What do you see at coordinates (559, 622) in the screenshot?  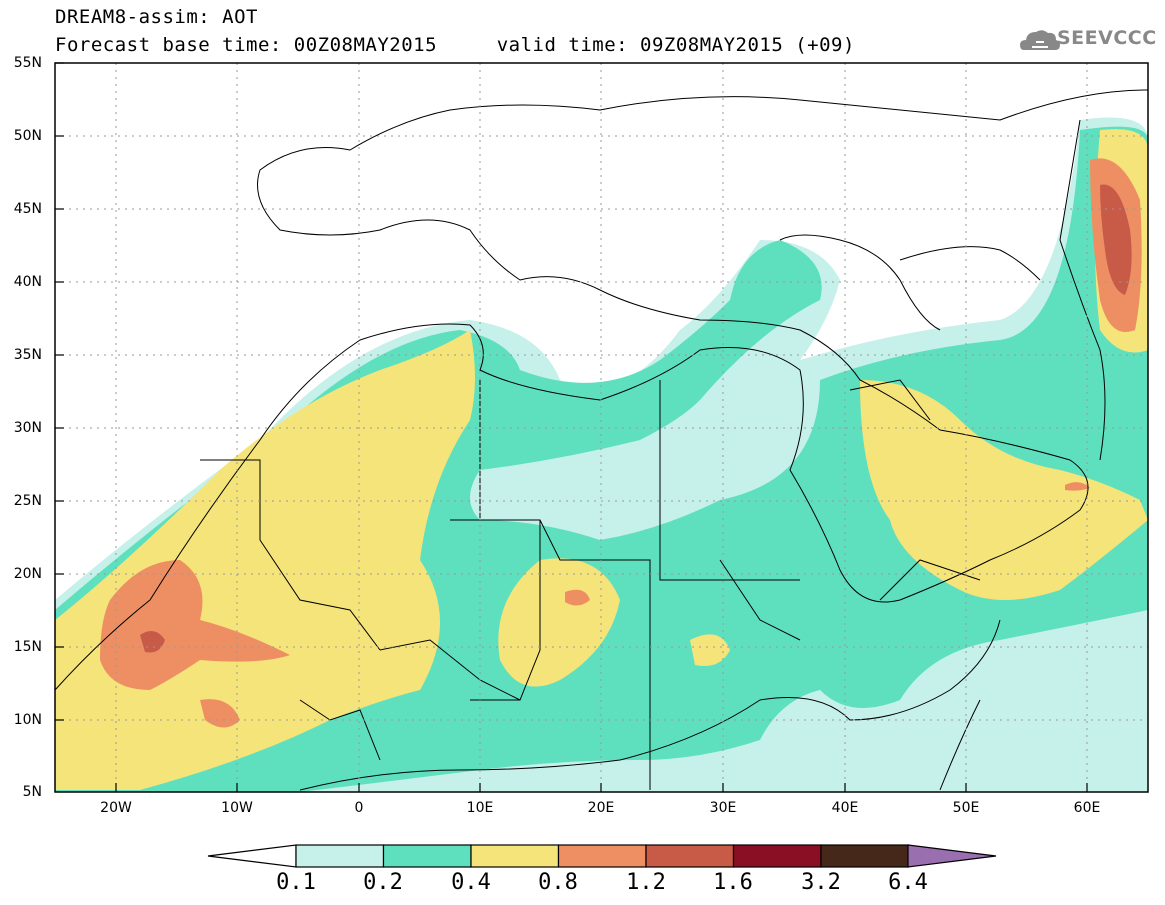 I see `aot-band-0.4-b` at bounding box center [559, 622].